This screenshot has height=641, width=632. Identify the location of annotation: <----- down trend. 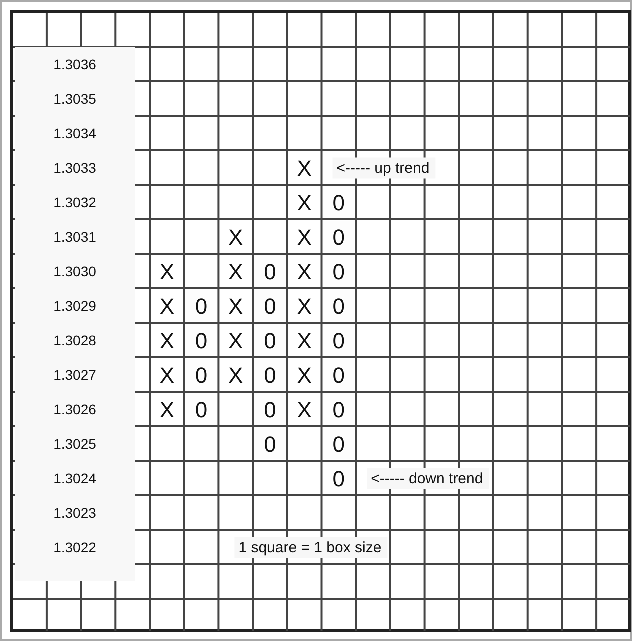
(427, 479).